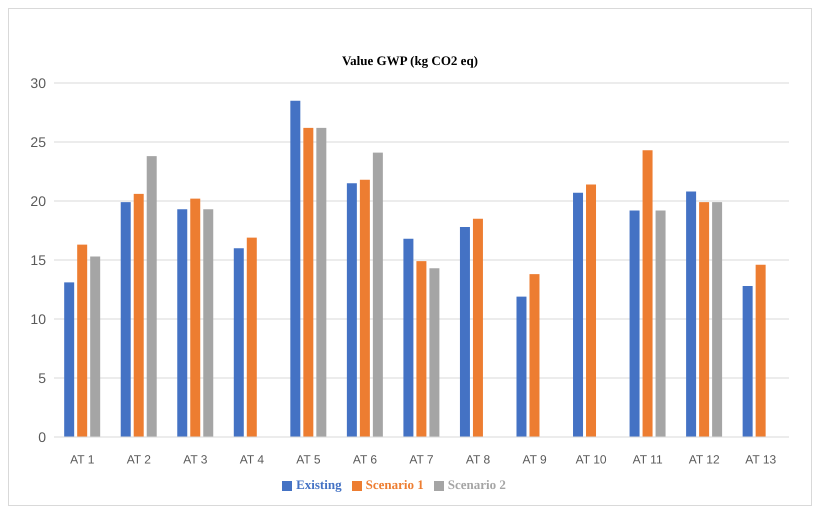 The image size is (822, 516). I want to click on y-tick-label: 0, so click(42, 436).